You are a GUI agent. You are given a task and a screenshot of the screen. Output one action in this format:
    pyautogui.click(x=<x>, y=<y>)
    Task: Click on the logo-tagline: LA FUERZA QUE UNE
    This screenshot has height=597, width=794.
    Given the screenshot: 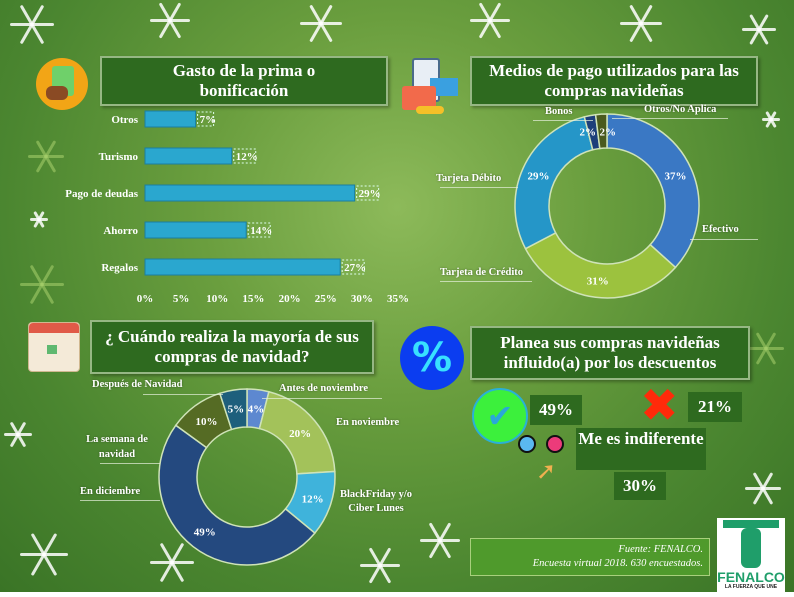 What is the action you would take?
    pyautogui.click(x=751, y=587)
    